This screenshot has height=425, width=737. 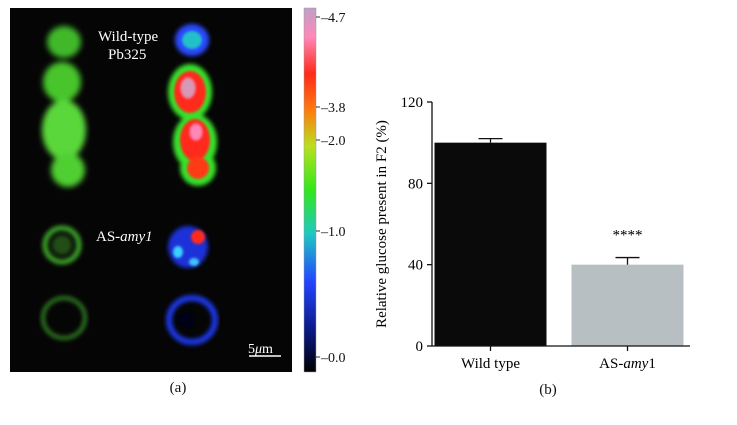 I want to click on colorbar, so click(x=310, y=190).